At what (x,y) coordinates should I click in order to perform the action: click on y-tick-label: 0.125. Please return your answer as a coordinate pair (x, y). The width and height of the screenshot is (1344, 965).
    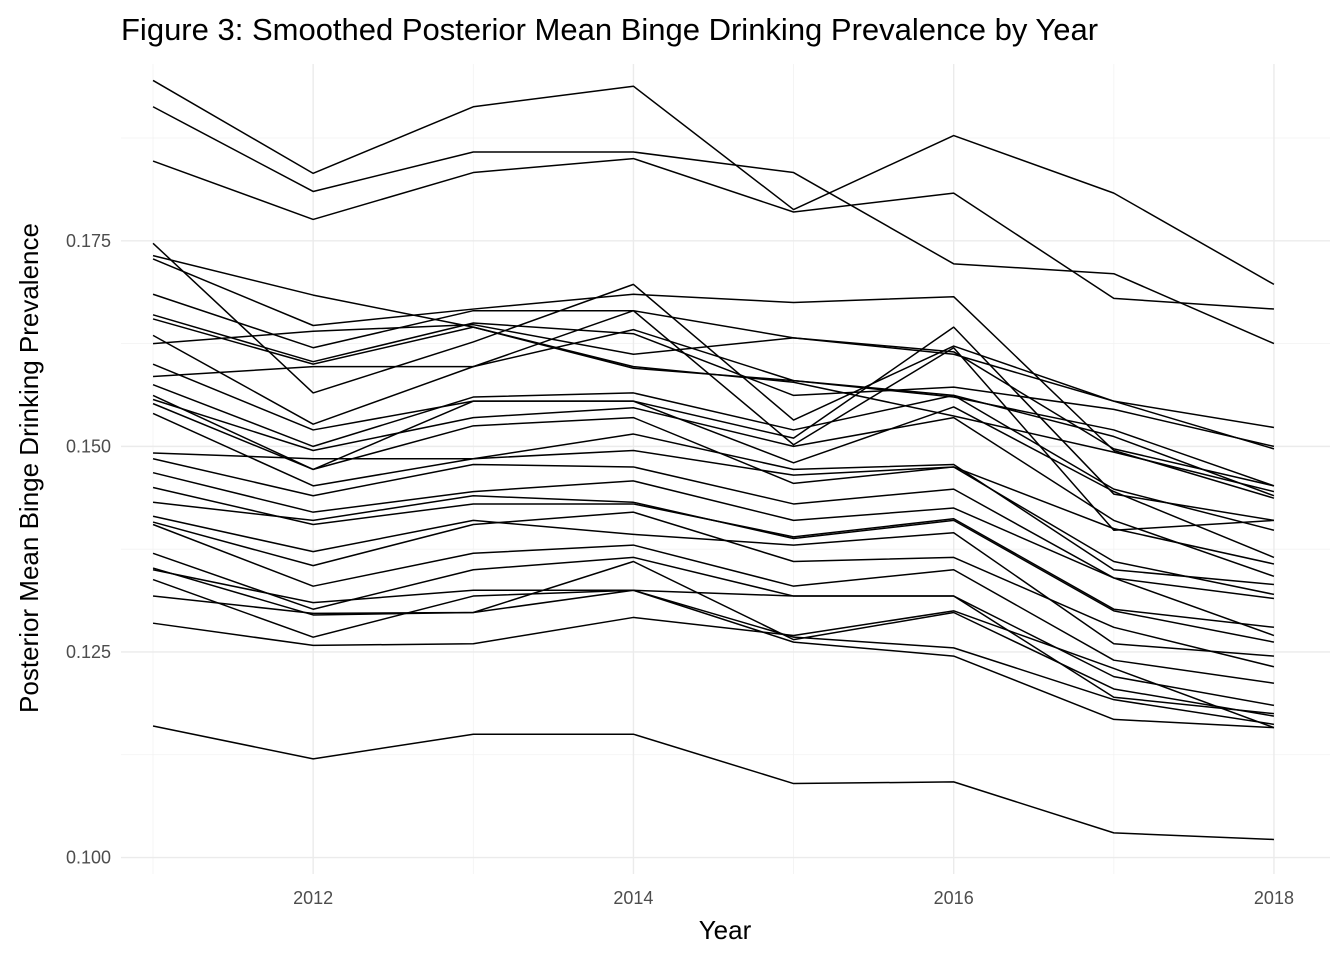
    Looking at the image, I should click on (88, 652).